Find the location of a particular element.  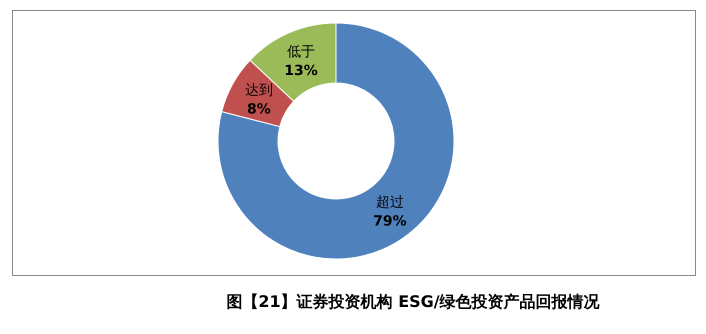

slice-label: 低于 is located at coordinates (301, 52).